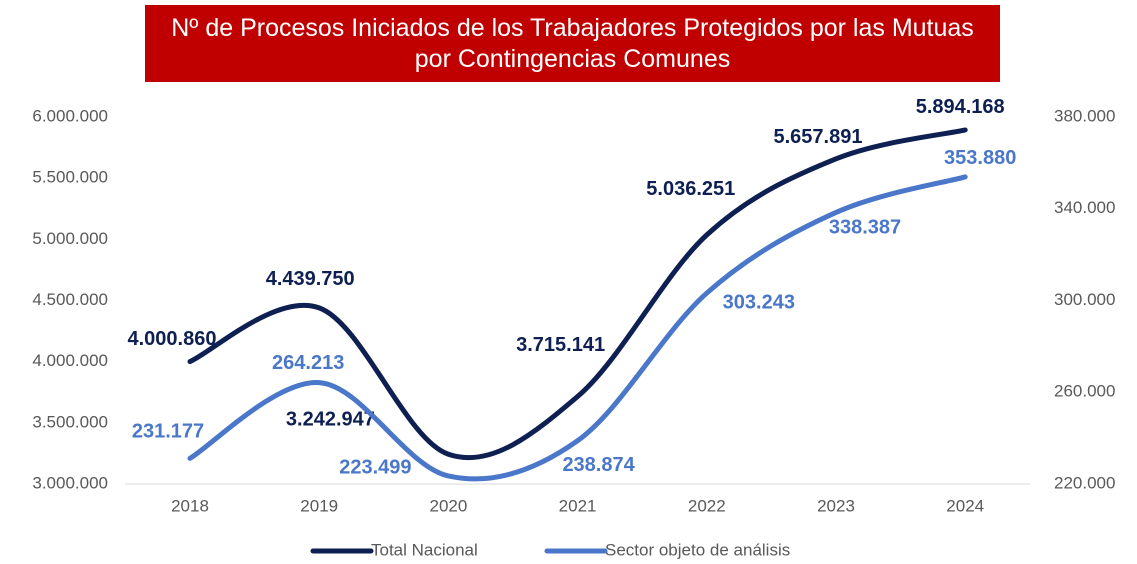 The height and width of the screenshot is (564, 1137). I want to click on y-tick-label: 5.000.000, so click(70, 238).